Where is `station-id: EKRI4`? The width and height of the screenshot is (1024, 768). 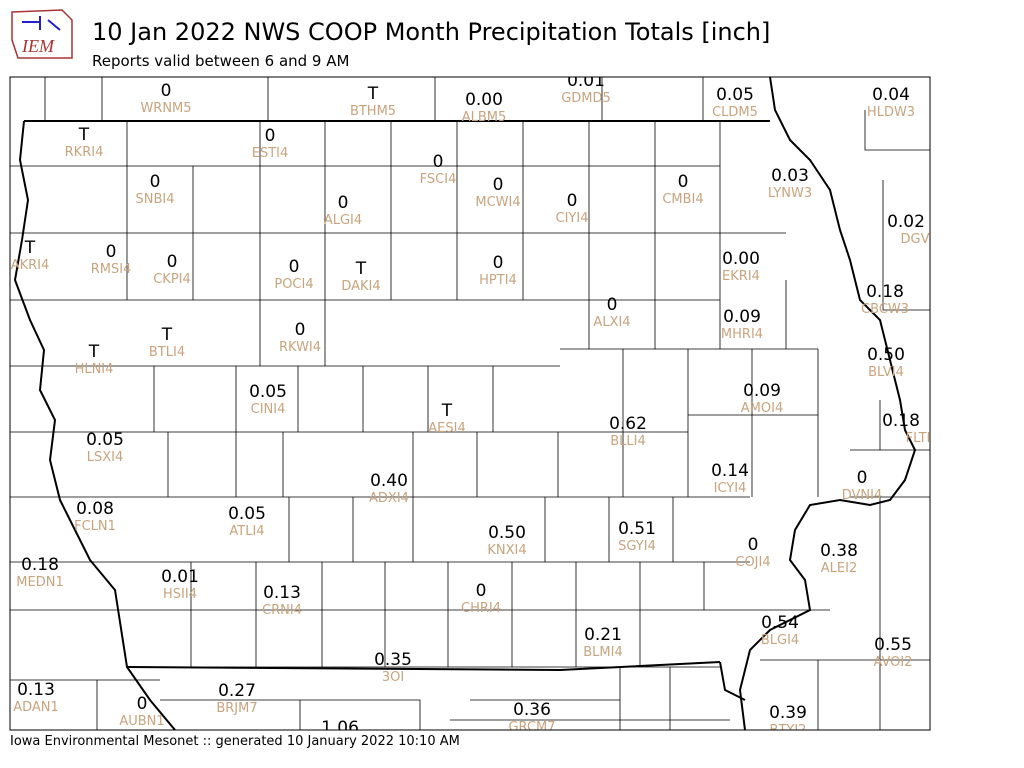 station-id: EKRI4 is located at coordinates (741, 276).